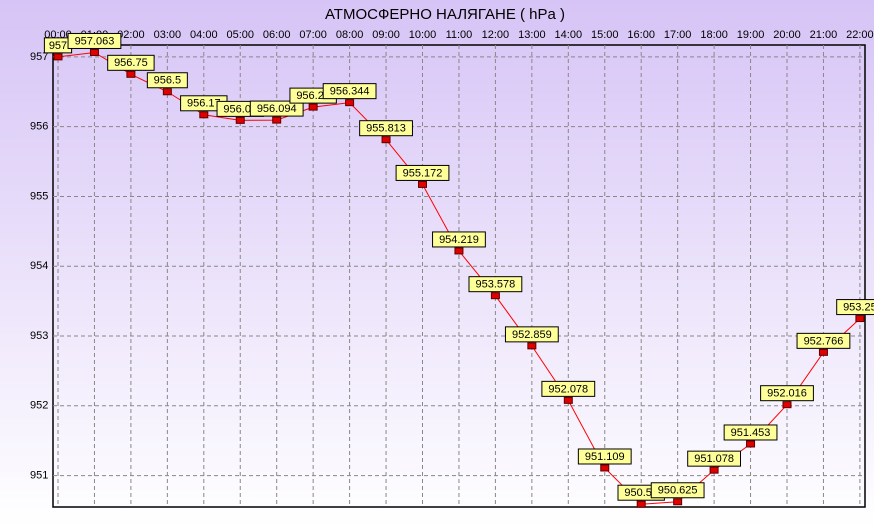 The height and width of the screenshot is (529, 874). I want to click on y-tick-label: 955, so click(39, 196).